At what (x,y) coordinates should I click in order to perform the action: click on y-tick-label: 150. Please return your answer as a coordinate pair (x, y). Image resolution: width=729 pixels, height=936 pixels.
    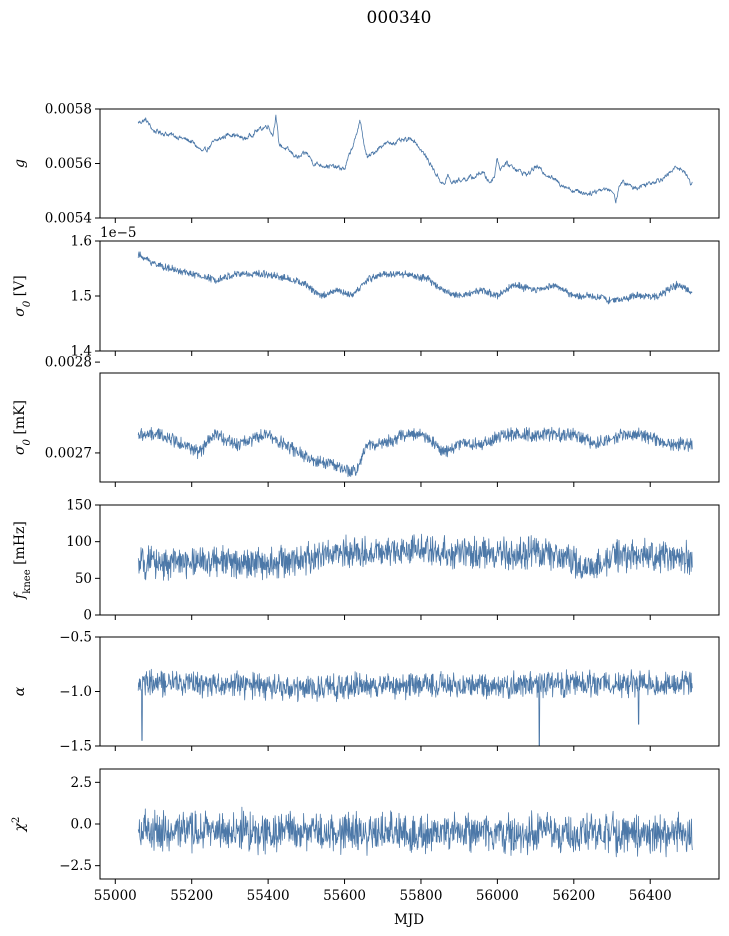
    Looking at the image, I should click on (79, 506).